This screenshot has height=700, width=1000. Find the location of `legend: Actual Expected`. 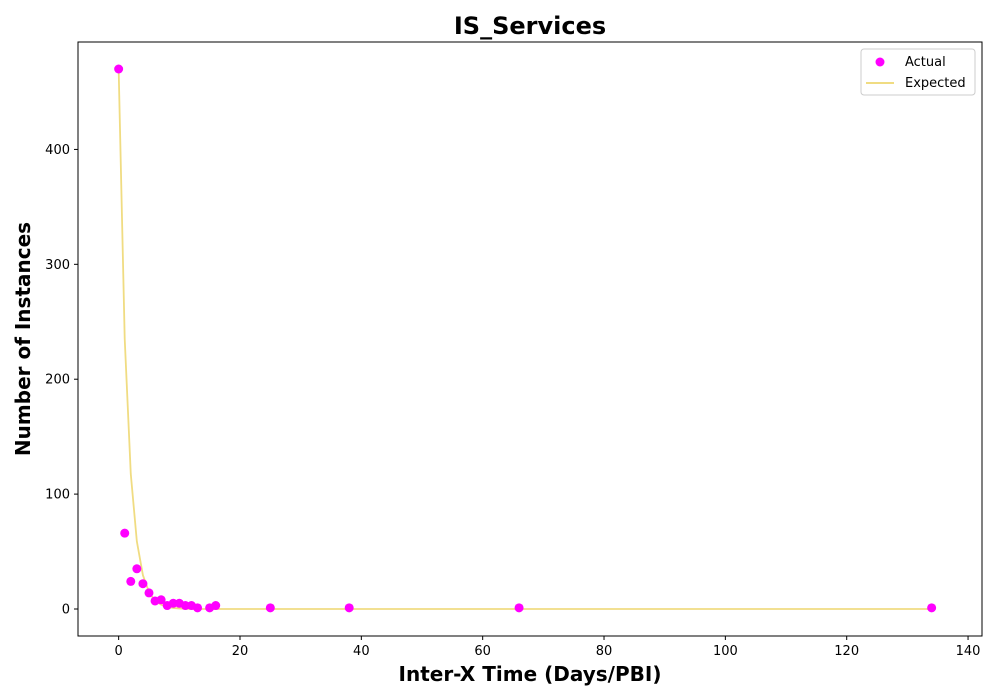

legend: Actual Expected is located at coordinates (918, 72).